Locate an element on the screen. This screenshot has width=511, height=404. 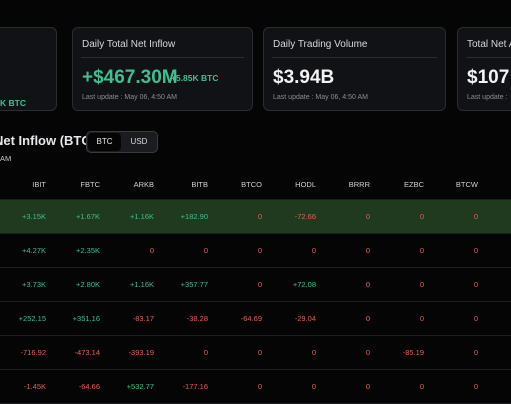
table-cell: +182.90 is located at coordinates (194, 216).